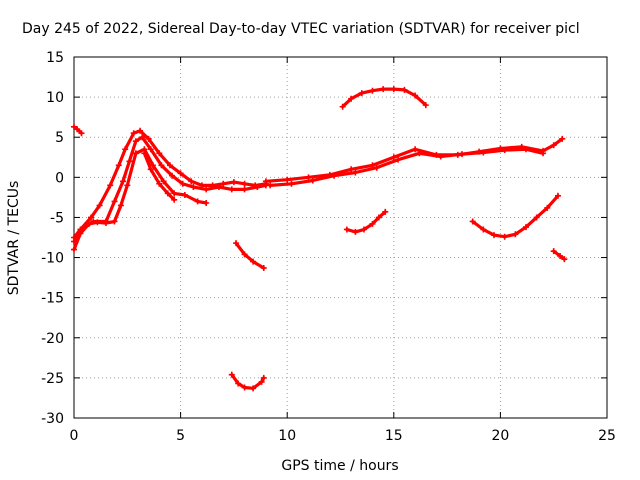  I want to click on x-tick-label: 10, so click(287, 436).